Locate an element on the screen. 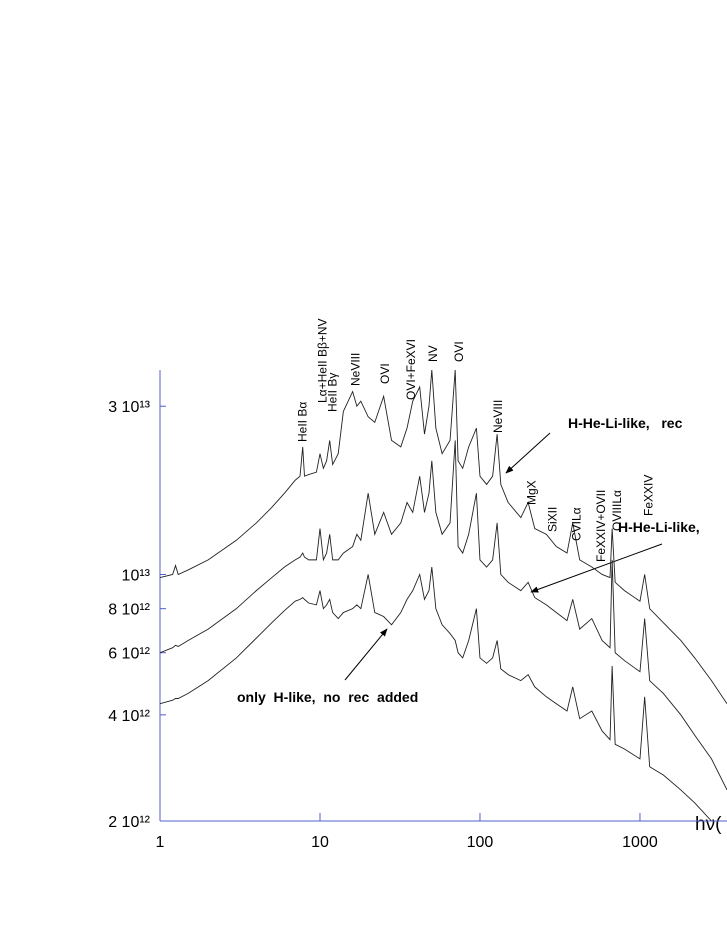  y-tick-label: 4 10¹² is located at coordinates (129, 716).